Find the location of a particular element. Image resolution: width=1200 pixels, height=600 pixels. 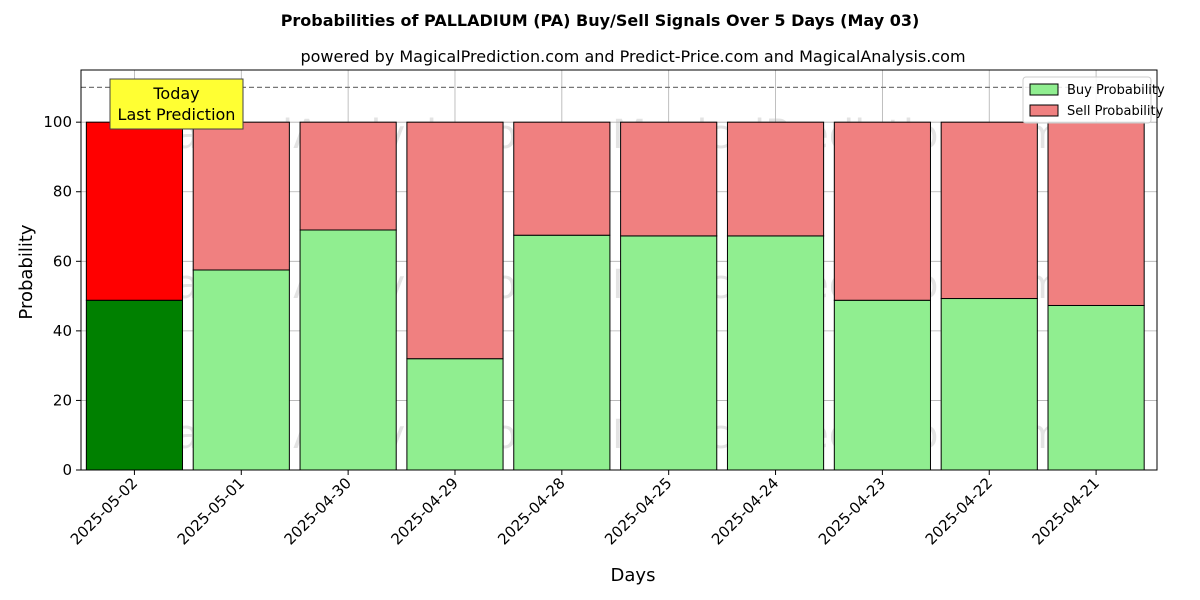

y-tick-label: 80 is located at coordinates (62, 192).